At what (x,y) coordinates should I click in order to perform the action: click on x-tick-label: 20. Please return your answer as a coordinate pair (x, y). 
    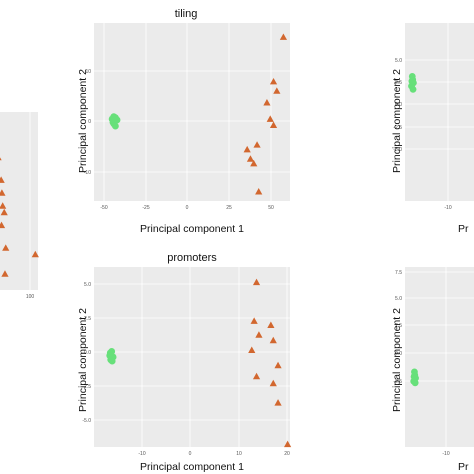
    Looking at the image, I should click on (287, 454).